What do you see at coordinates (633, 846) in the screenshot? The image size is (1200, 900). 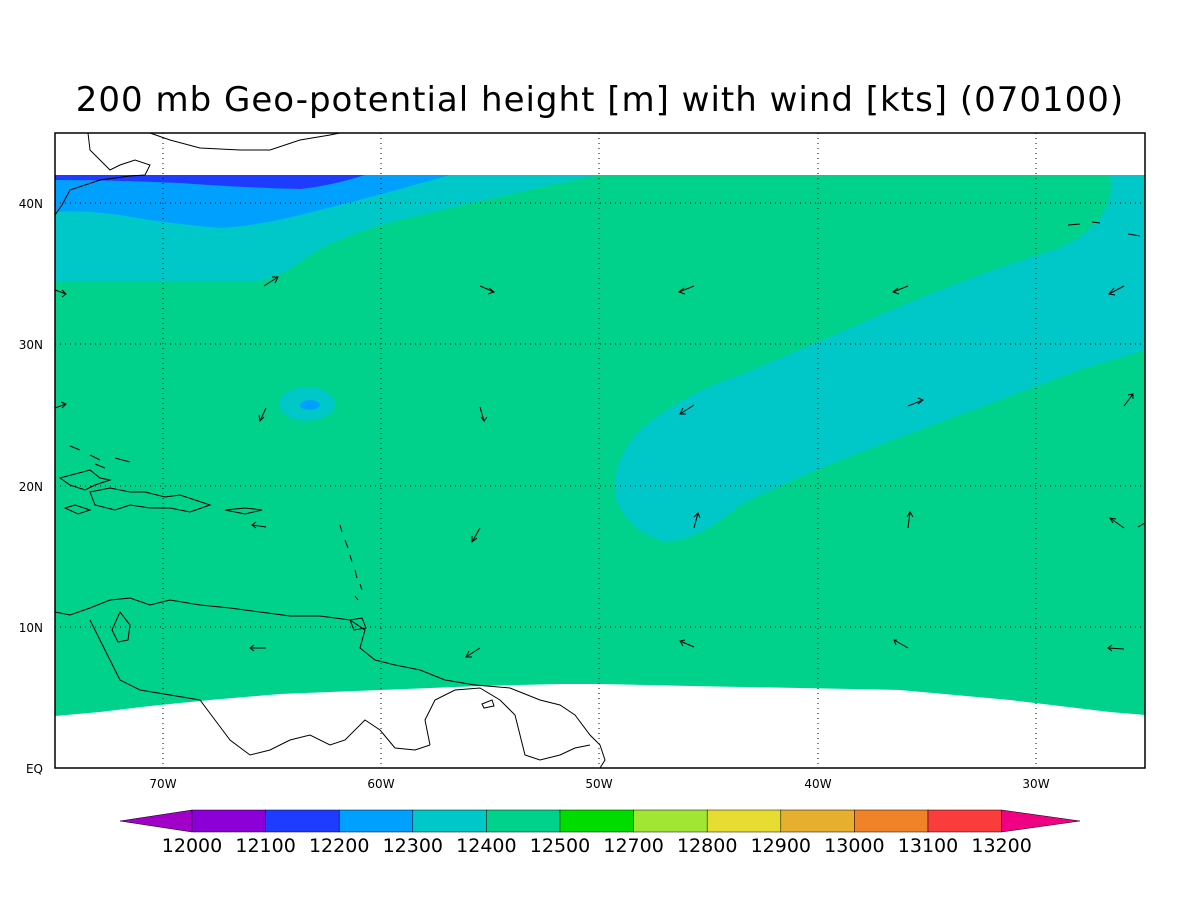 I see `colorbar-label: 12700` at bounding box center [633, 846].